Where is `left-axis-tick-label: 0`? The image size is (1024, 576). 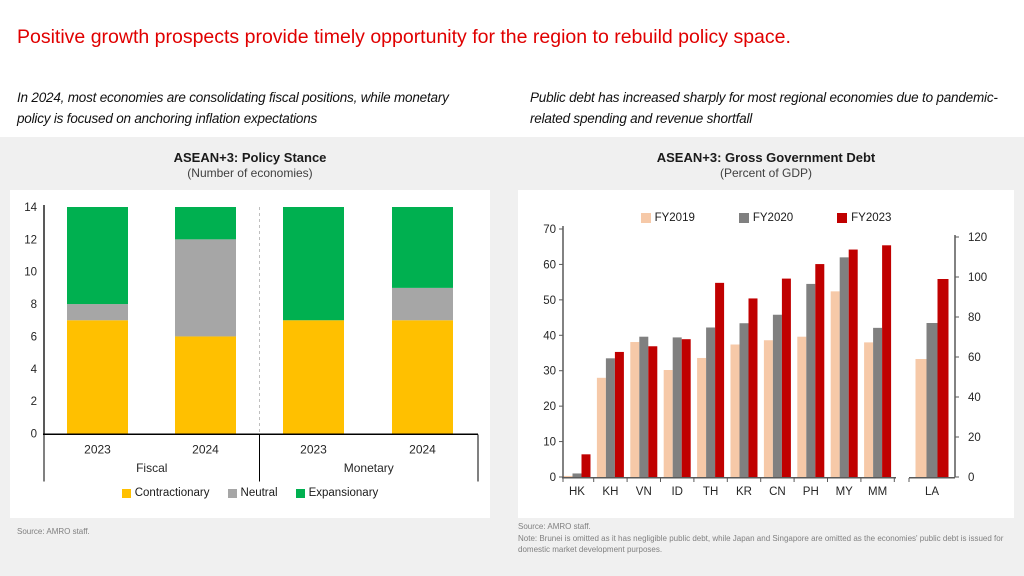
left-axis-tick-label: 0 is located at coordinates (553, 478).